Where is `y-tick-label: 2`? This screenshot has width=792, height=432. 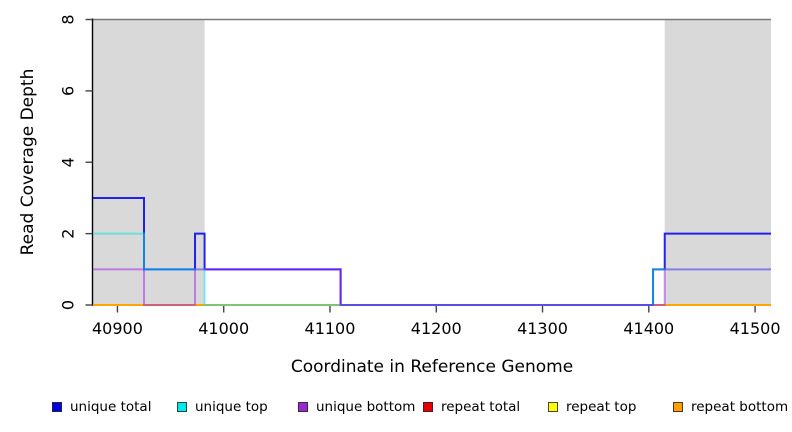 y-tick-label: 2 is located at coordinates (68, 234).